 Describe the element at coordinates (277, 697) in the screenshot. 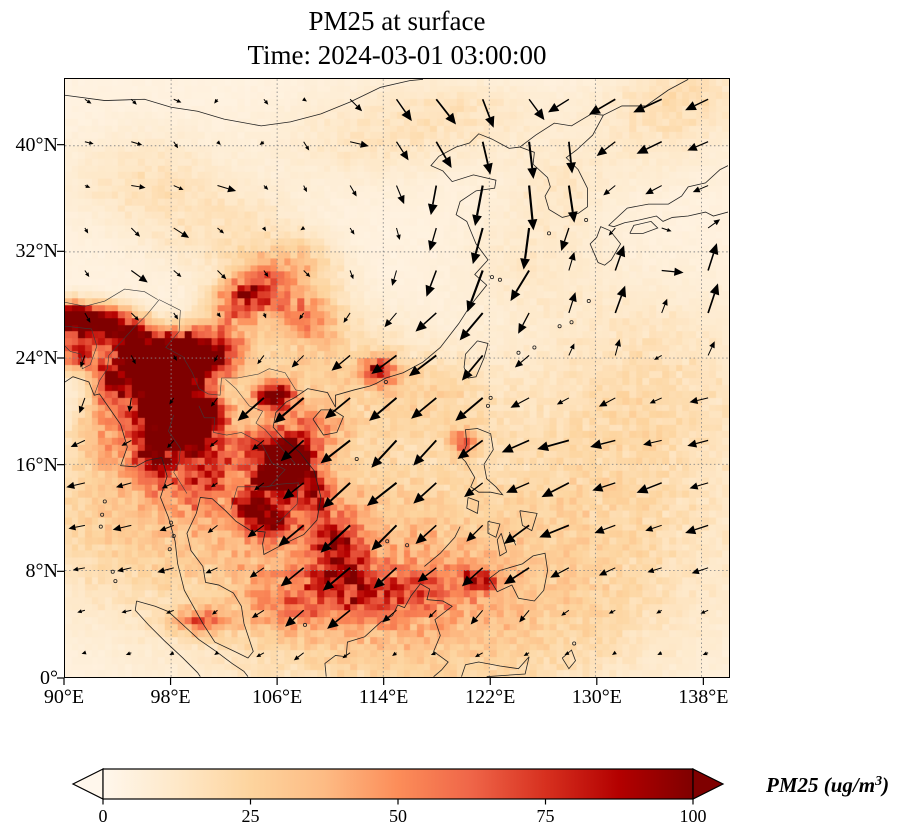

I see `x-tick-label: 106°E` at that location.